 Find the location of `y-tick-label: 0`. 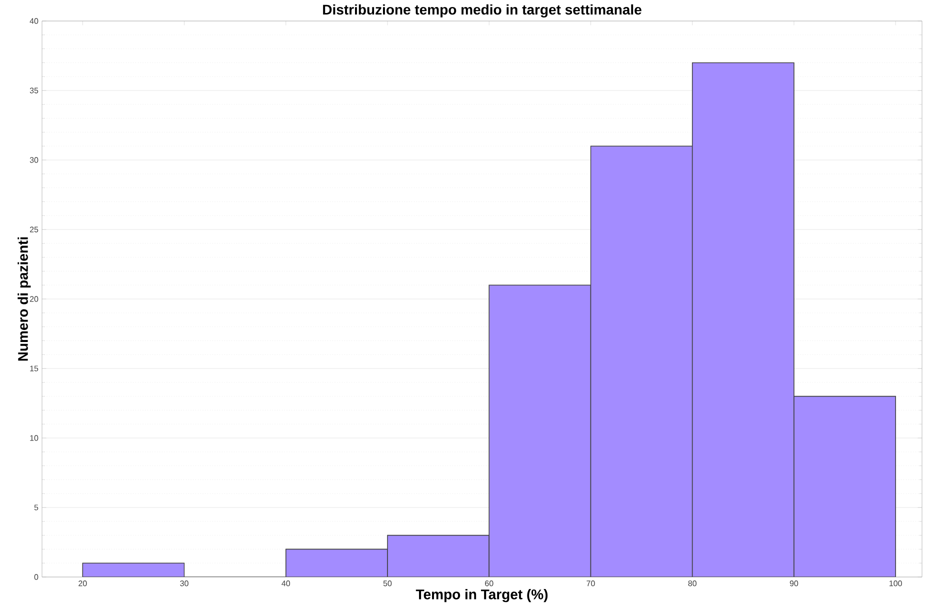

y-tick-label: 0 is located at coordinates (36, 577).